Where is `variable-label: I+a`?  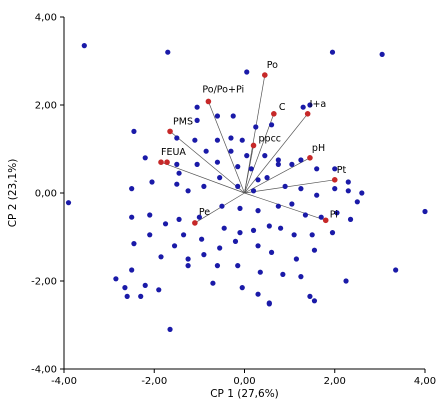
variable-label: I+a is located at coordinates (318, 104).